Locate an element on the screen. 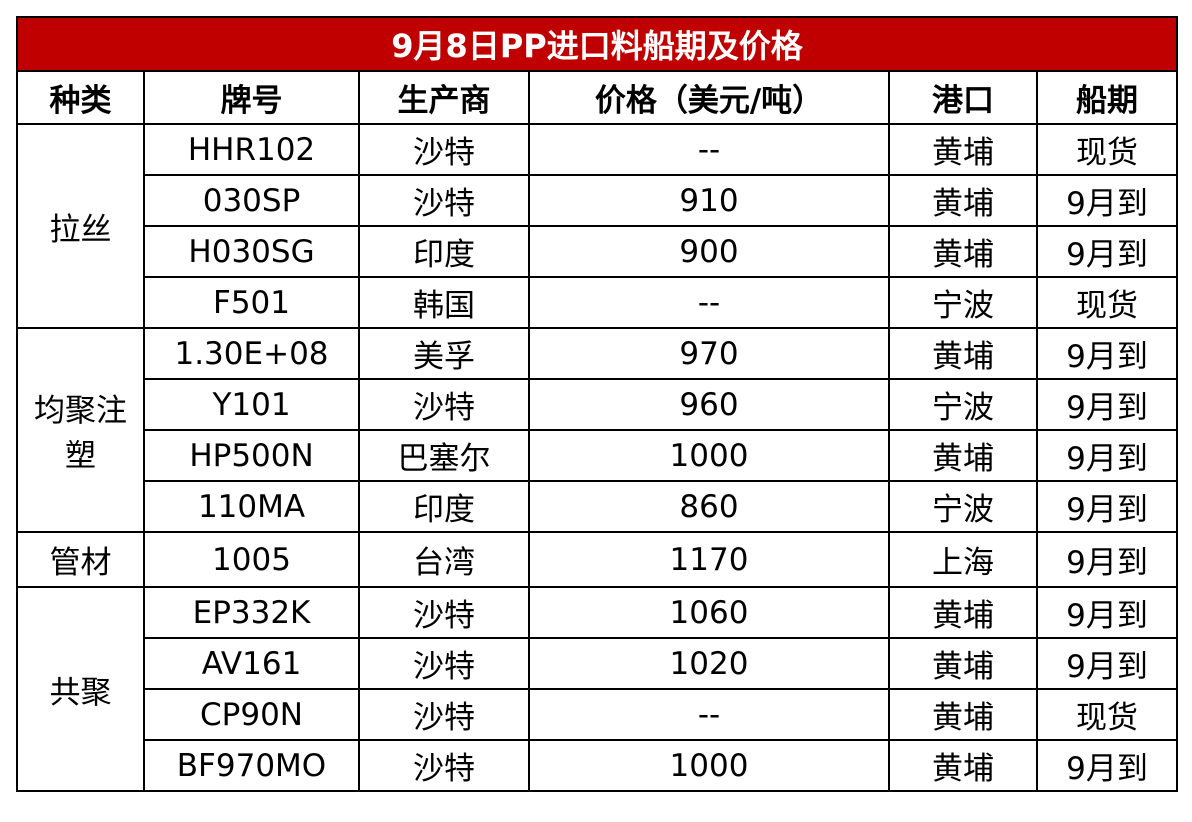  table-row: Y101 沙特 960 宁波 9月到 is located at coordinates (598, 404).